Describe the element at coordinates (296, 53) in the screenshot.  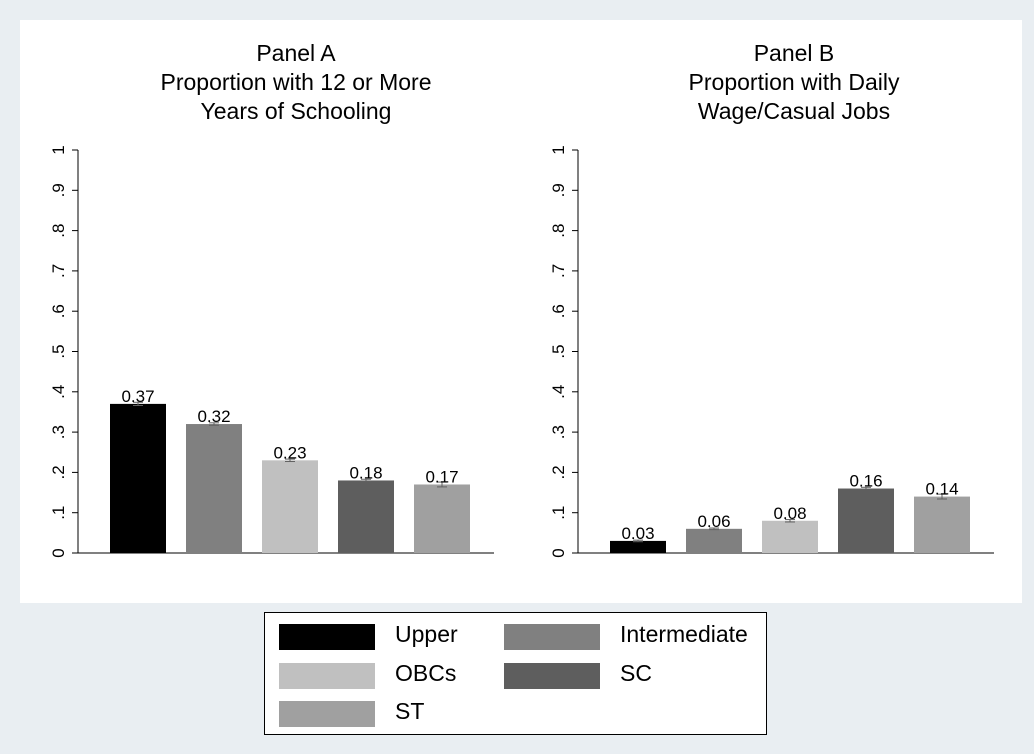
I see `panel-a-title-line-1: Panel A` at that location.